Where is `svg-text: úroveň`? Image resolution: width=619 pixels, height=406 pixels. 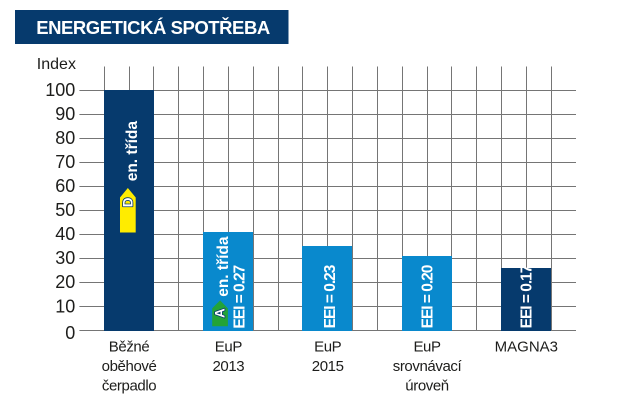
svg-text: úroveň is located at coordinates (427, 385).